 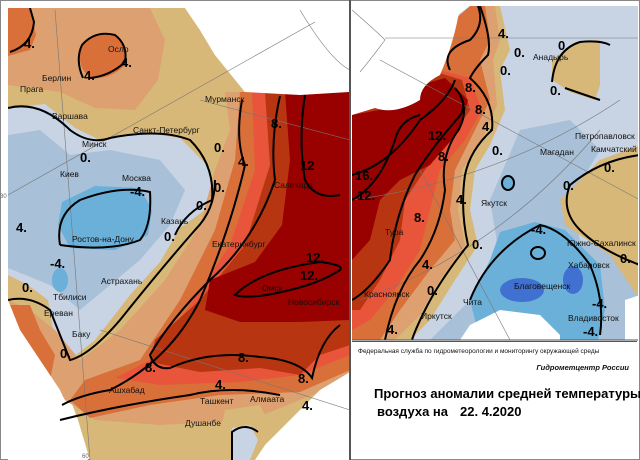 I want to click on zone-tan-anadyr, so click(x=576, y=70).